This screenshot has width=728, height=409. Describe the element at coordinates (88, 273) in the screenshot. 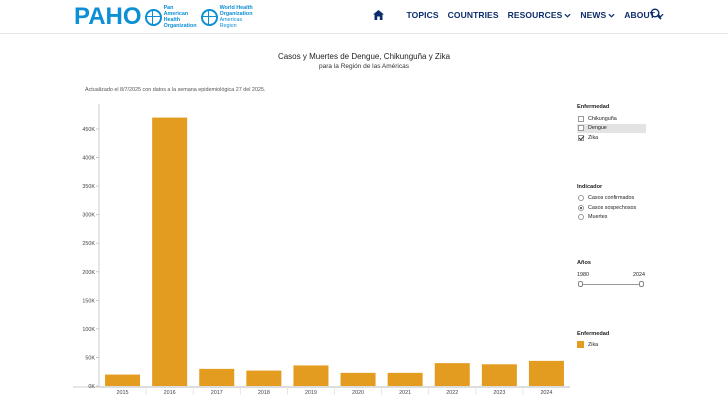

I see `y-tick-label: 200K` at that location.